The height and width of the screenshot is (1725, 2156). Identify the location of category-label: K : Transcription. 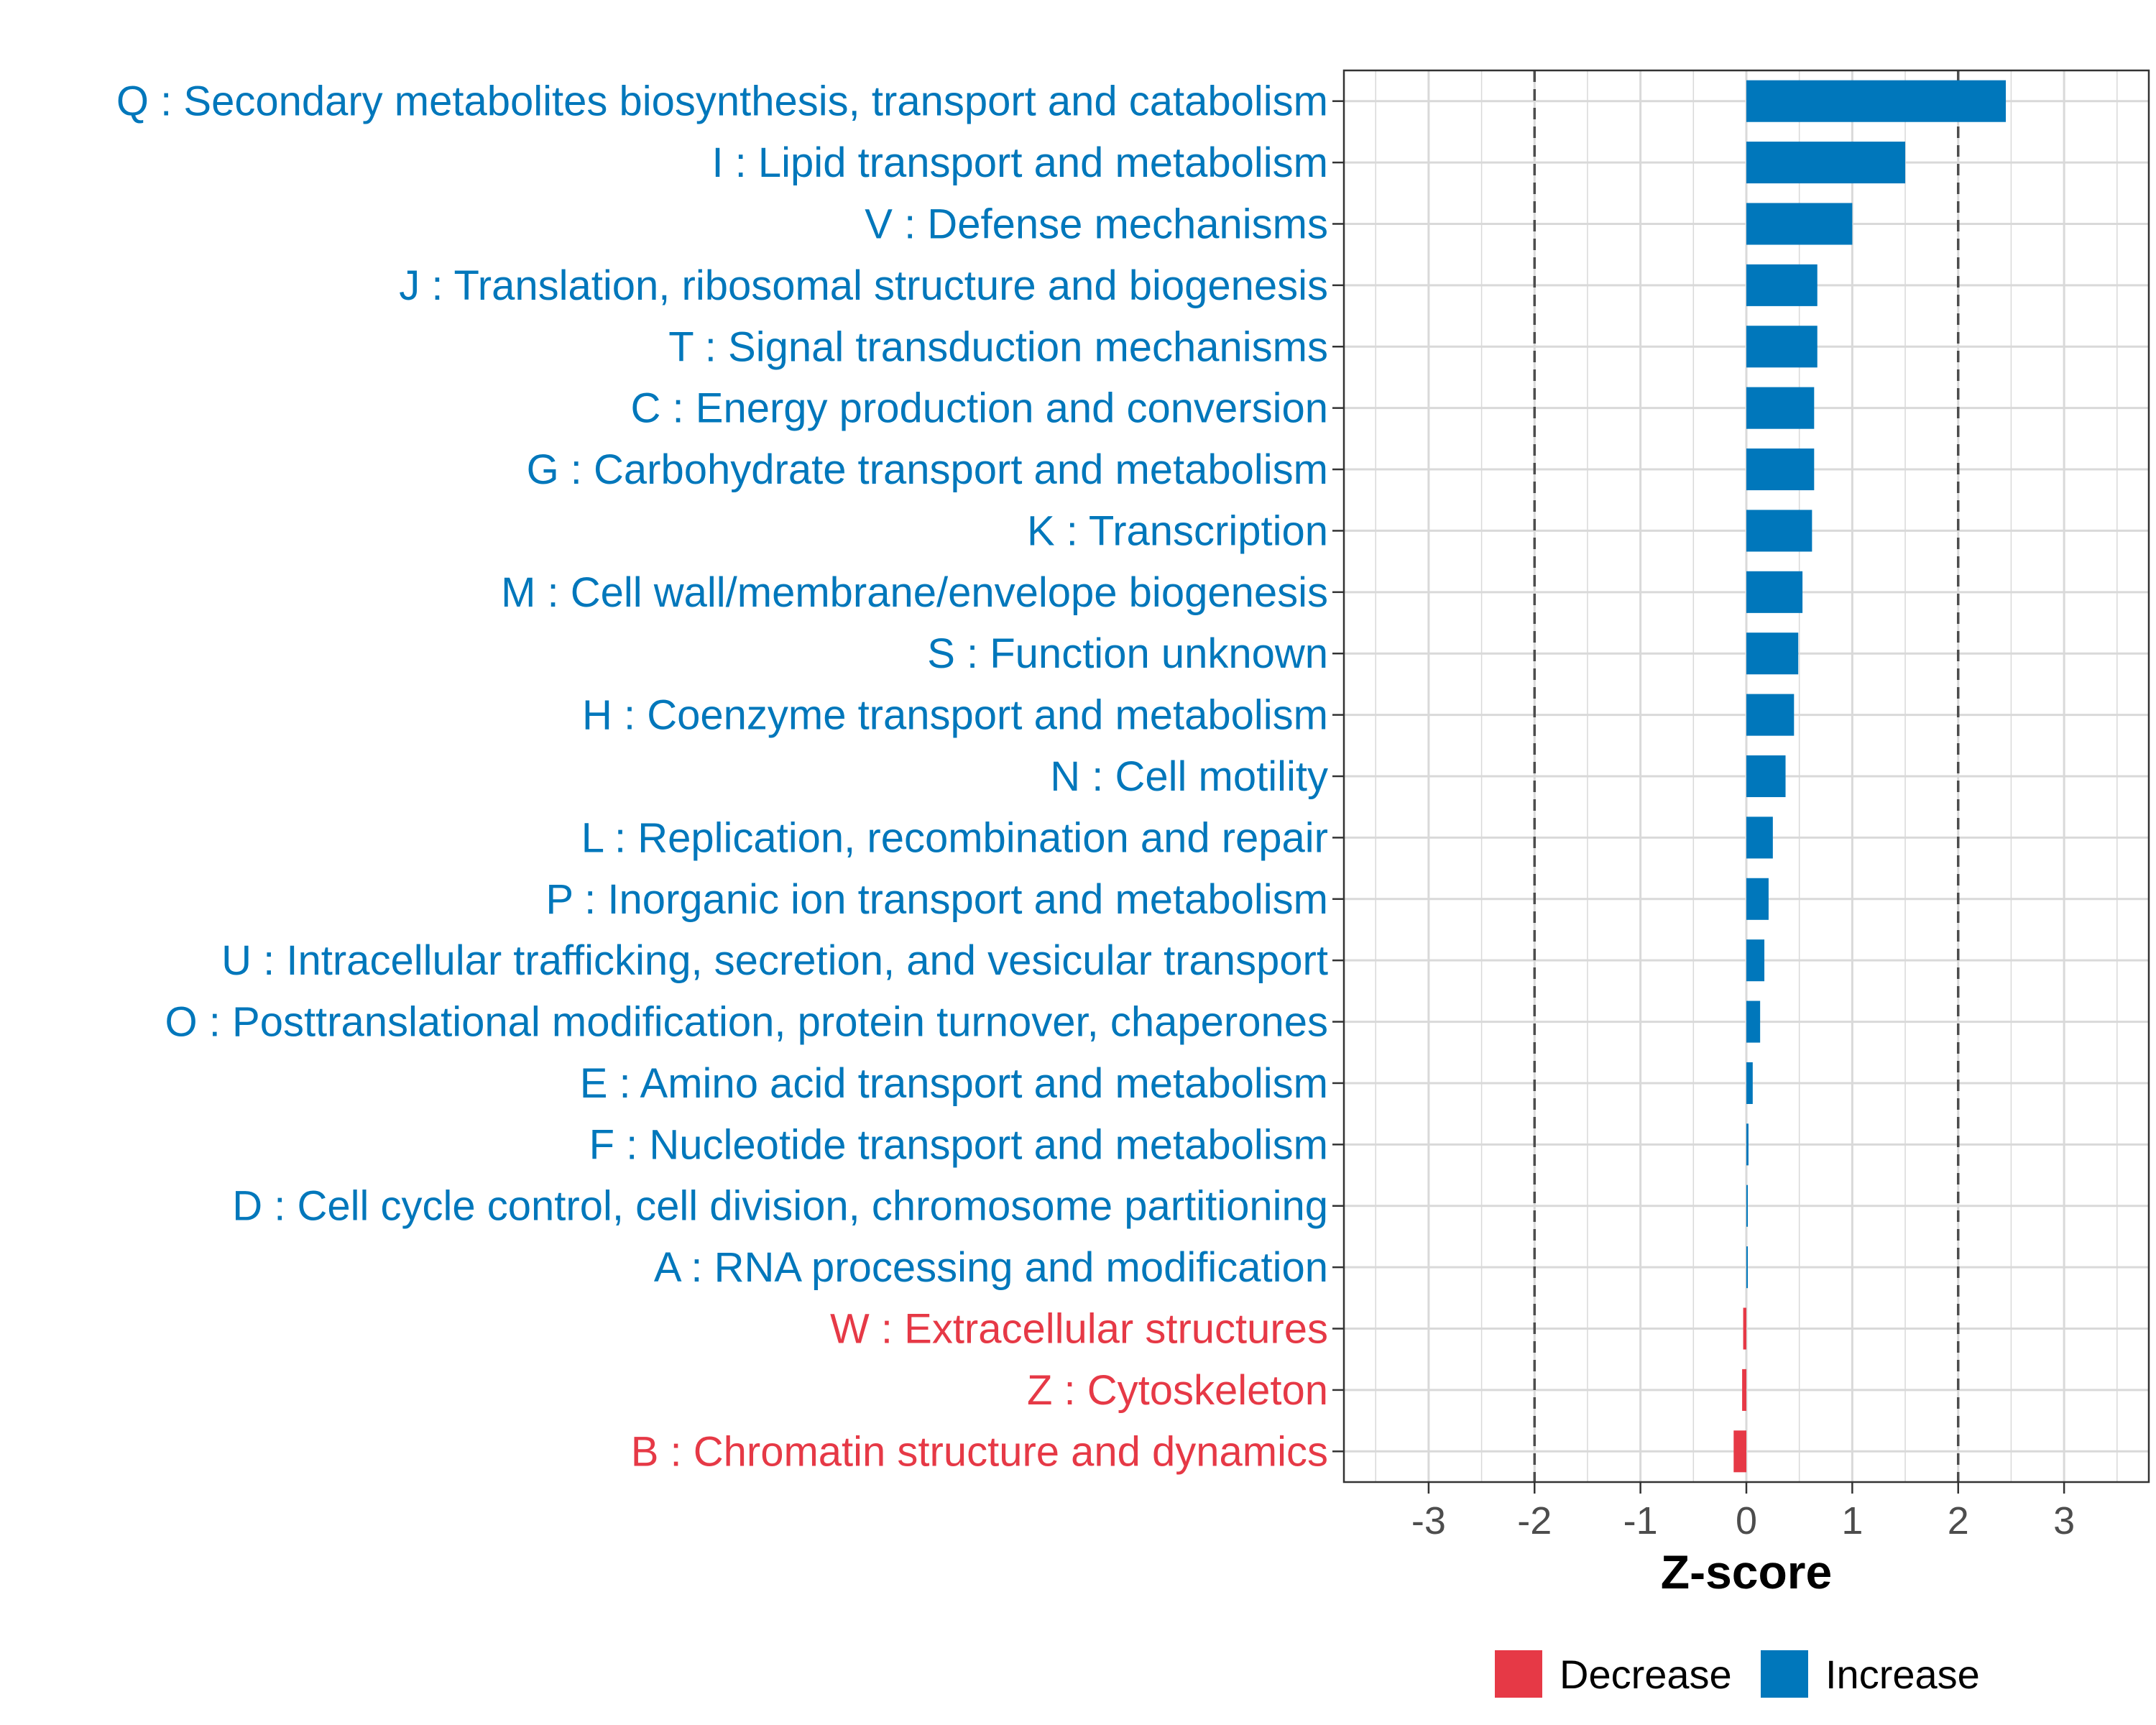
(1177, 530).